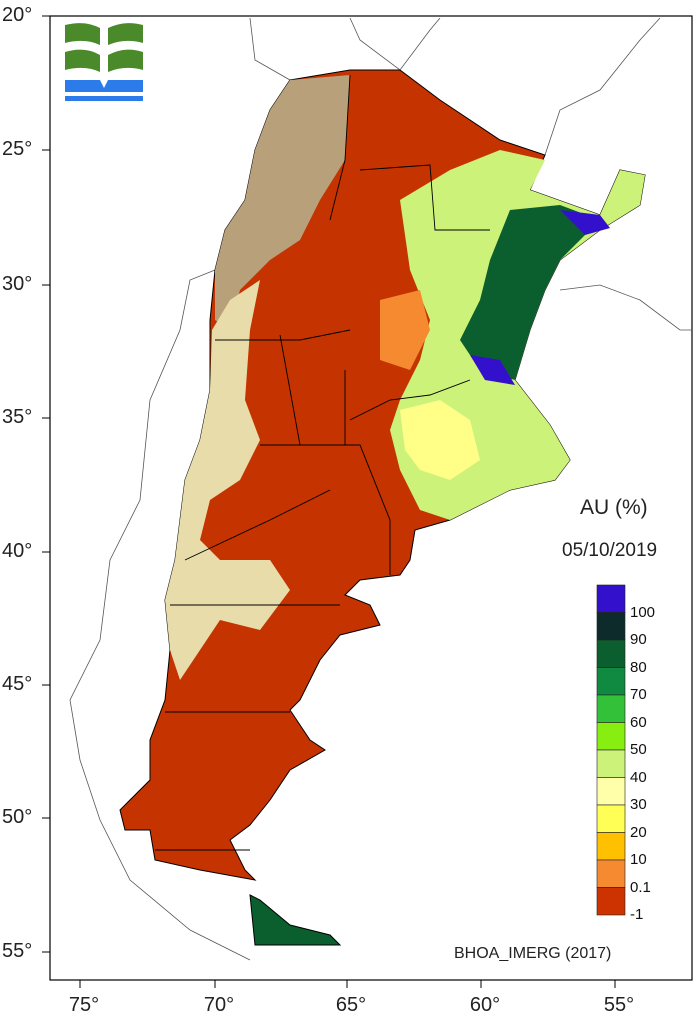  What do you see at coordinates (638, 859) in the screenshot?
I see `legend-label: 10` at bounding box center [638, 859].